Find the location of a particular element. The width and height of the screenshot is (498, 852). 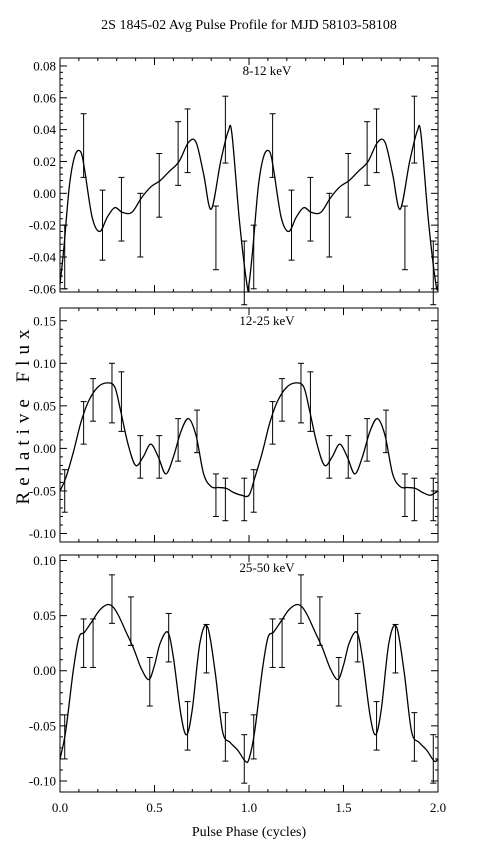

y-tick-label: -0.06 is located at coordinates (43, 288).